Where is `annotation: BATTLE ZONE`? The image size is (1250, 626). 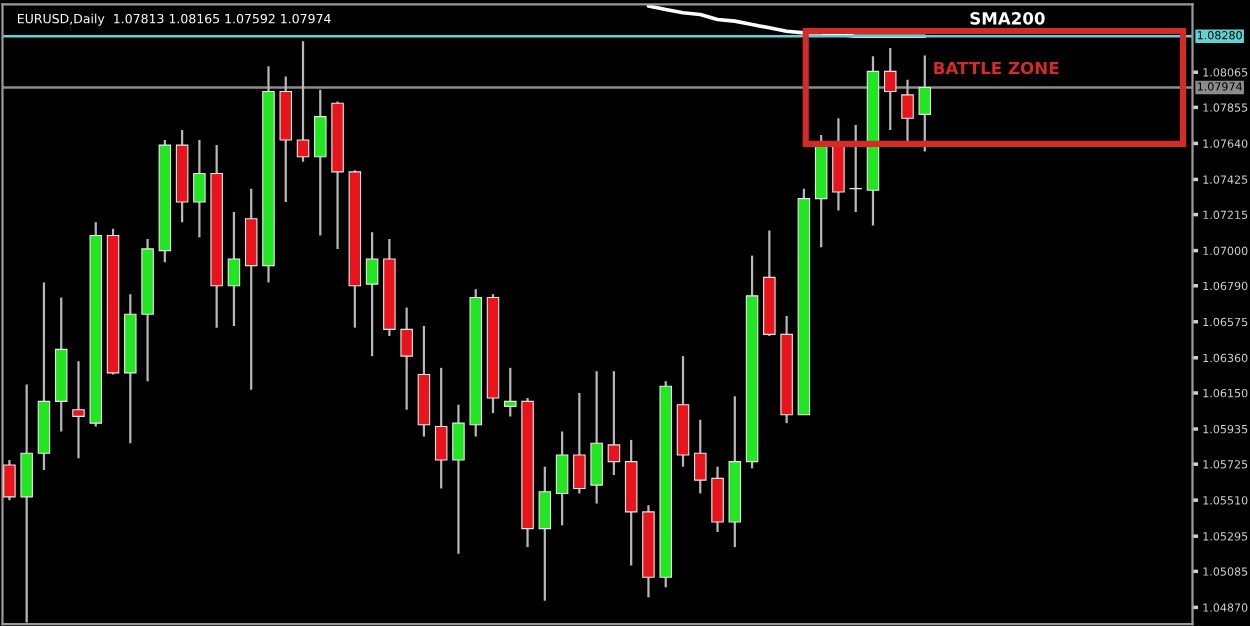 annotation: BATTLE ZONE is located at coordinates (996, 68).